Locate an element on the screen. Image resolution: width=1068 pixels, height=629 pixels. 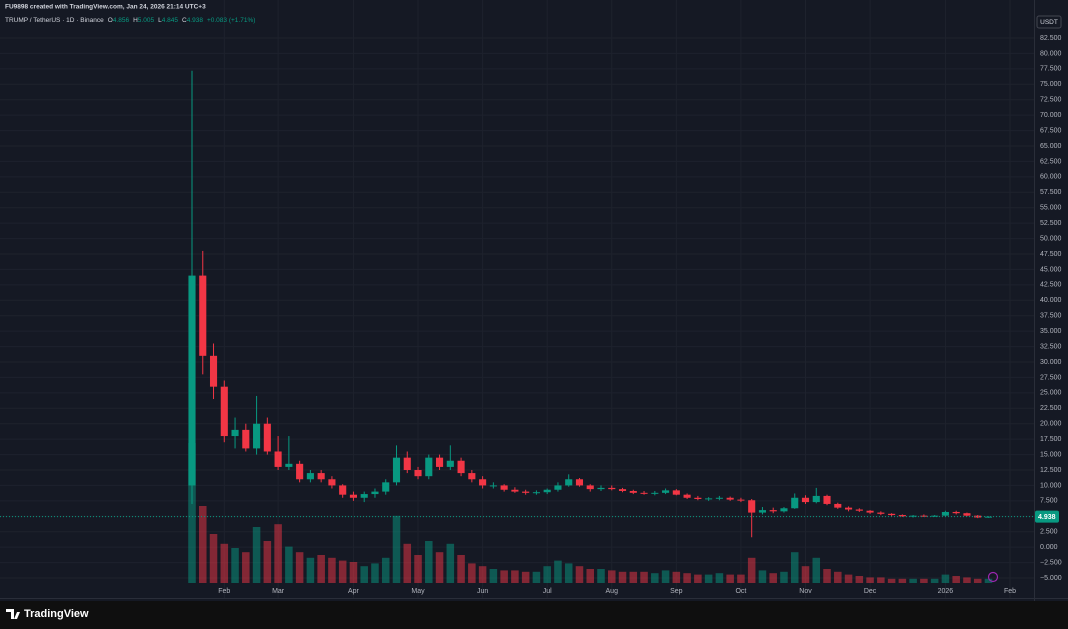
x-tick-label: May is located at coordinates (418, 591).